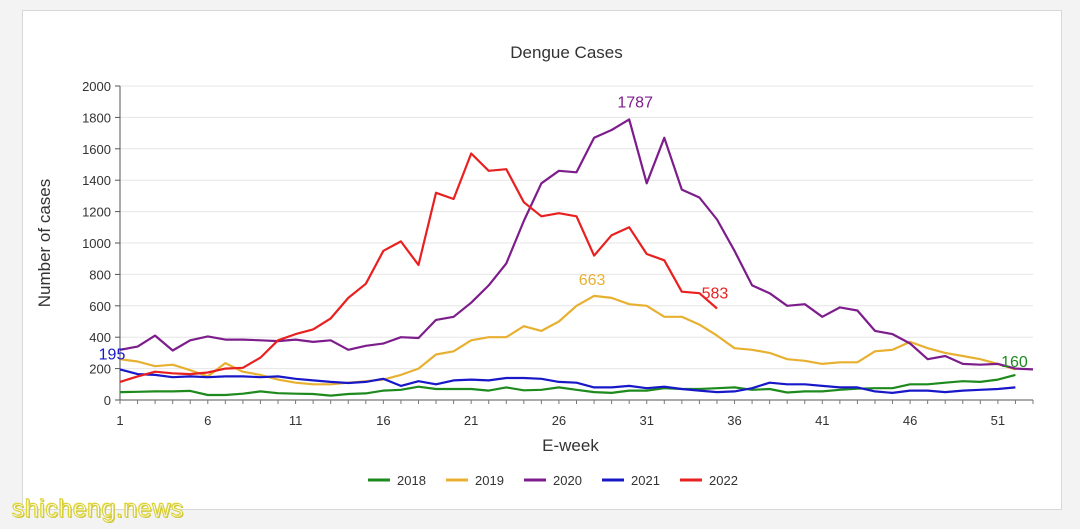  Describe the element at coordinates (645, 480) in the screenshot. I see `legend-label-2021: 2021` at that location.